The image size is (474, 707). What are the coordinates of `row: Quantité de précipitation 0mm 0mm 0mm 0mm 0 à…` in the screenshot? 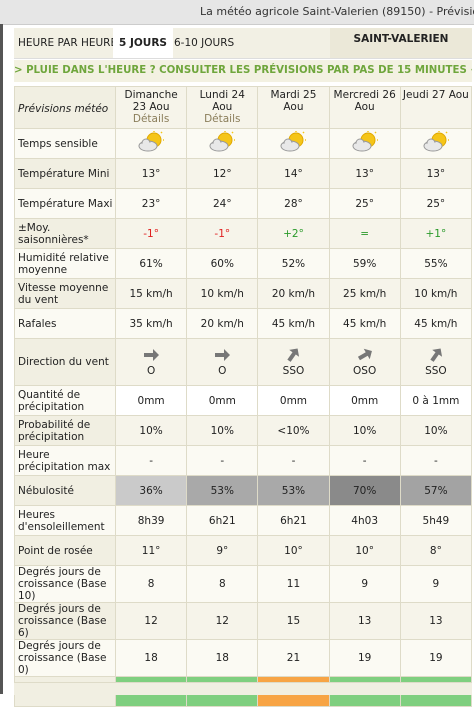 It's located at (243, 400).